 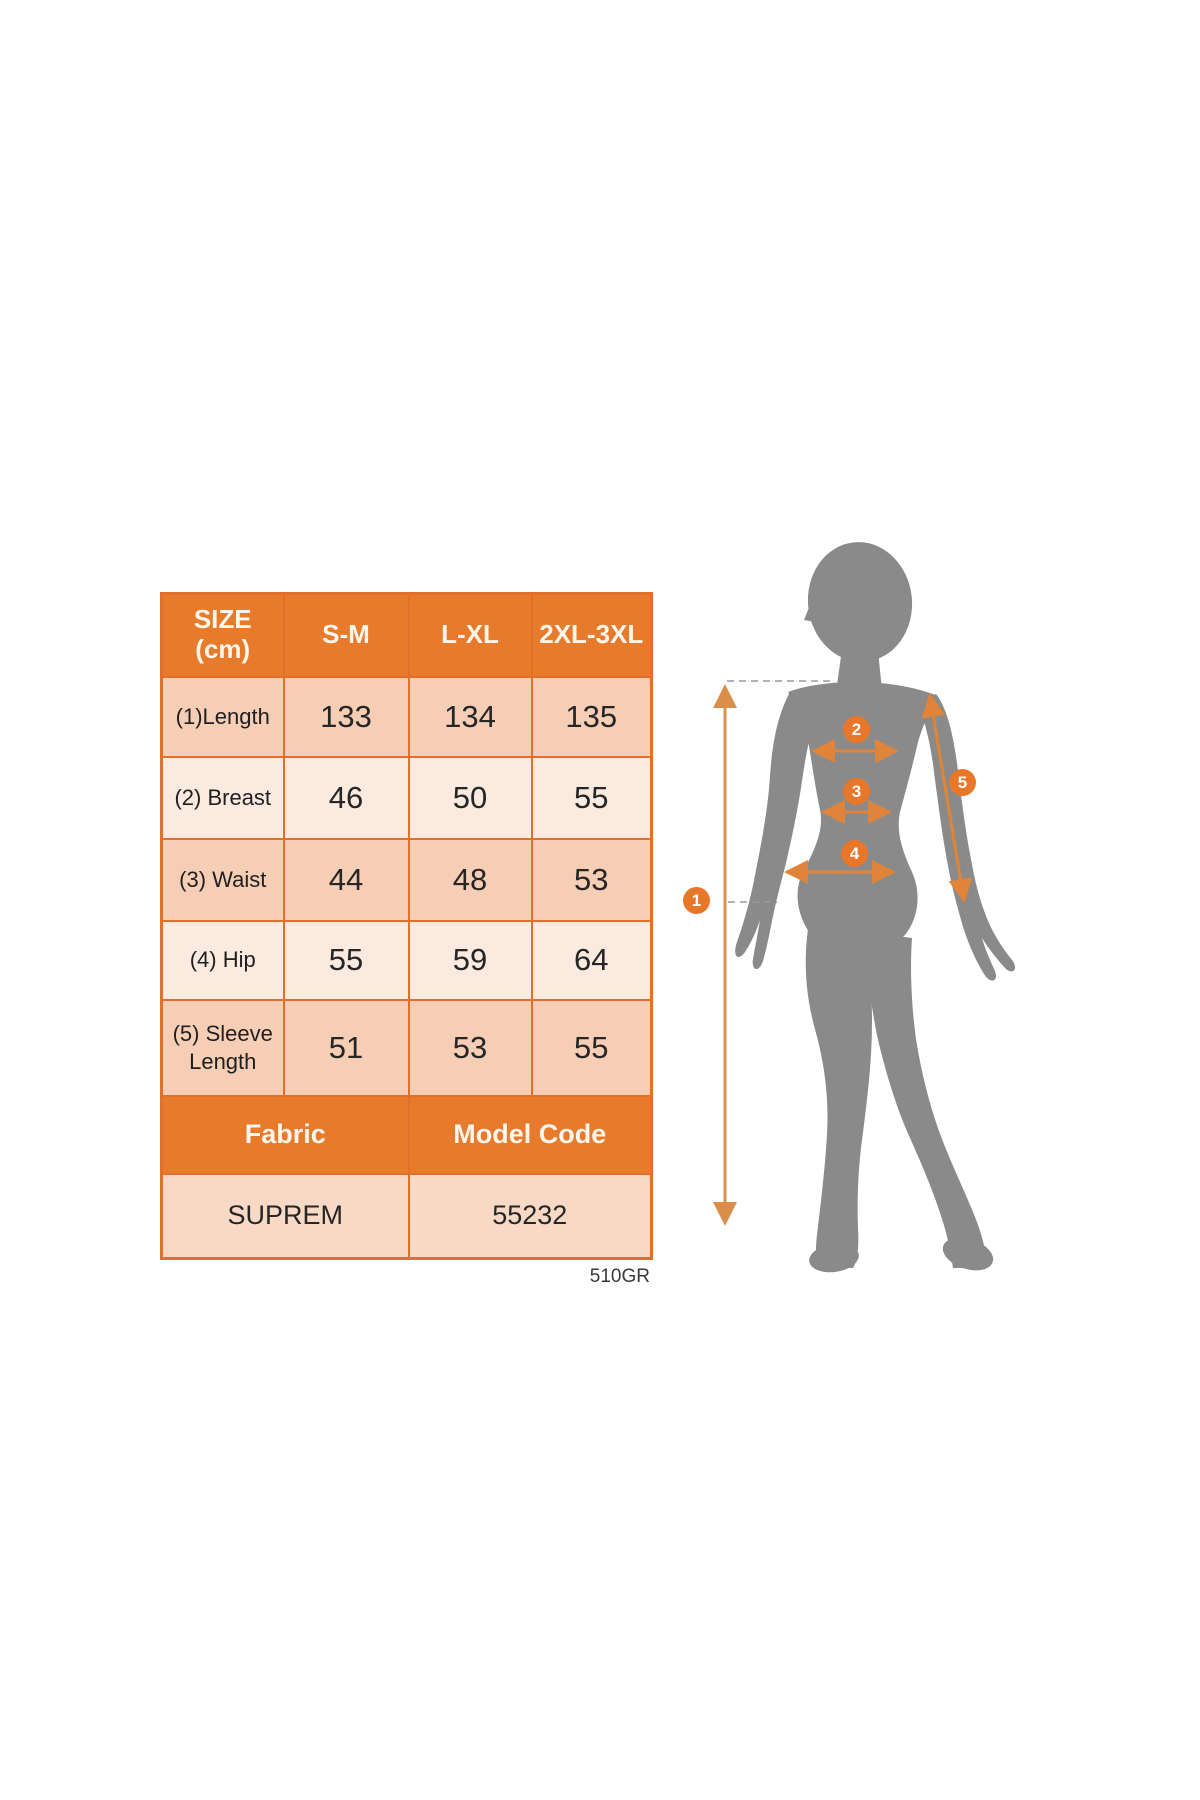 What do you see at coordinates (470, 635) in the screenshot?
I see `column-header-l-xl: L-XL` at bounding box center [470, 635].